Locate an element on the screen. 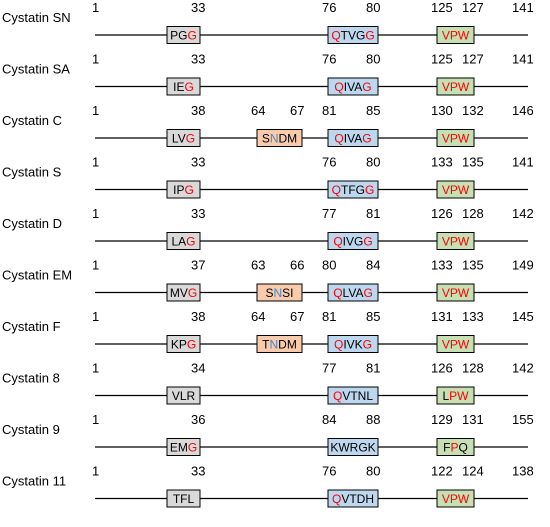 The width and height of the screenshot is (550, 527). motif-start-position: 84 is located at coordinates (329, 419).